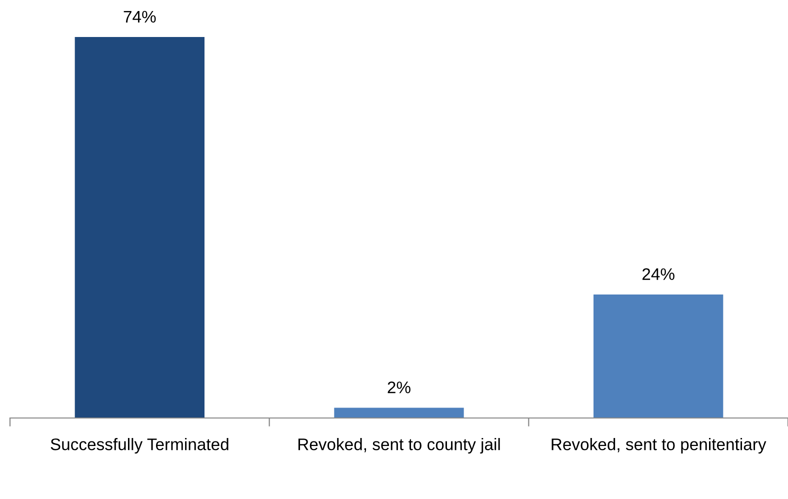 The height and width of the screenshot is (499, 788). I want to click on x-tick-label: Revoked, sent to county jail, so click(399, 446).